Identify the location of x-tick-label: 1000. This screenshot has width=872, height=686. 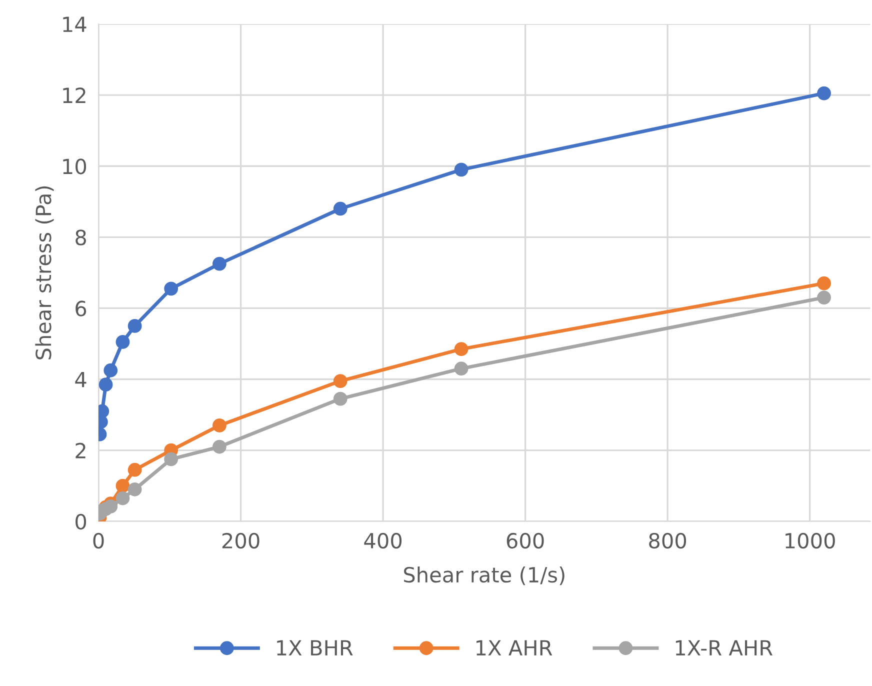
(810, 540).